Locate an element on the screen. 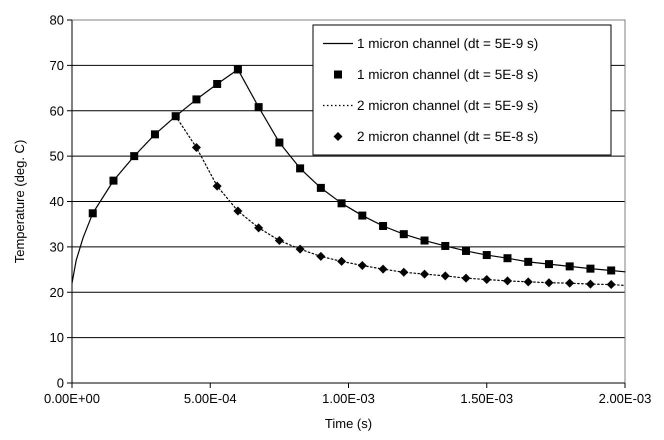 Image resolution: width=664 pixels, height=440 pixels. y-axis-title: Temperature (deg. C) is located at coordinates (19, 202).